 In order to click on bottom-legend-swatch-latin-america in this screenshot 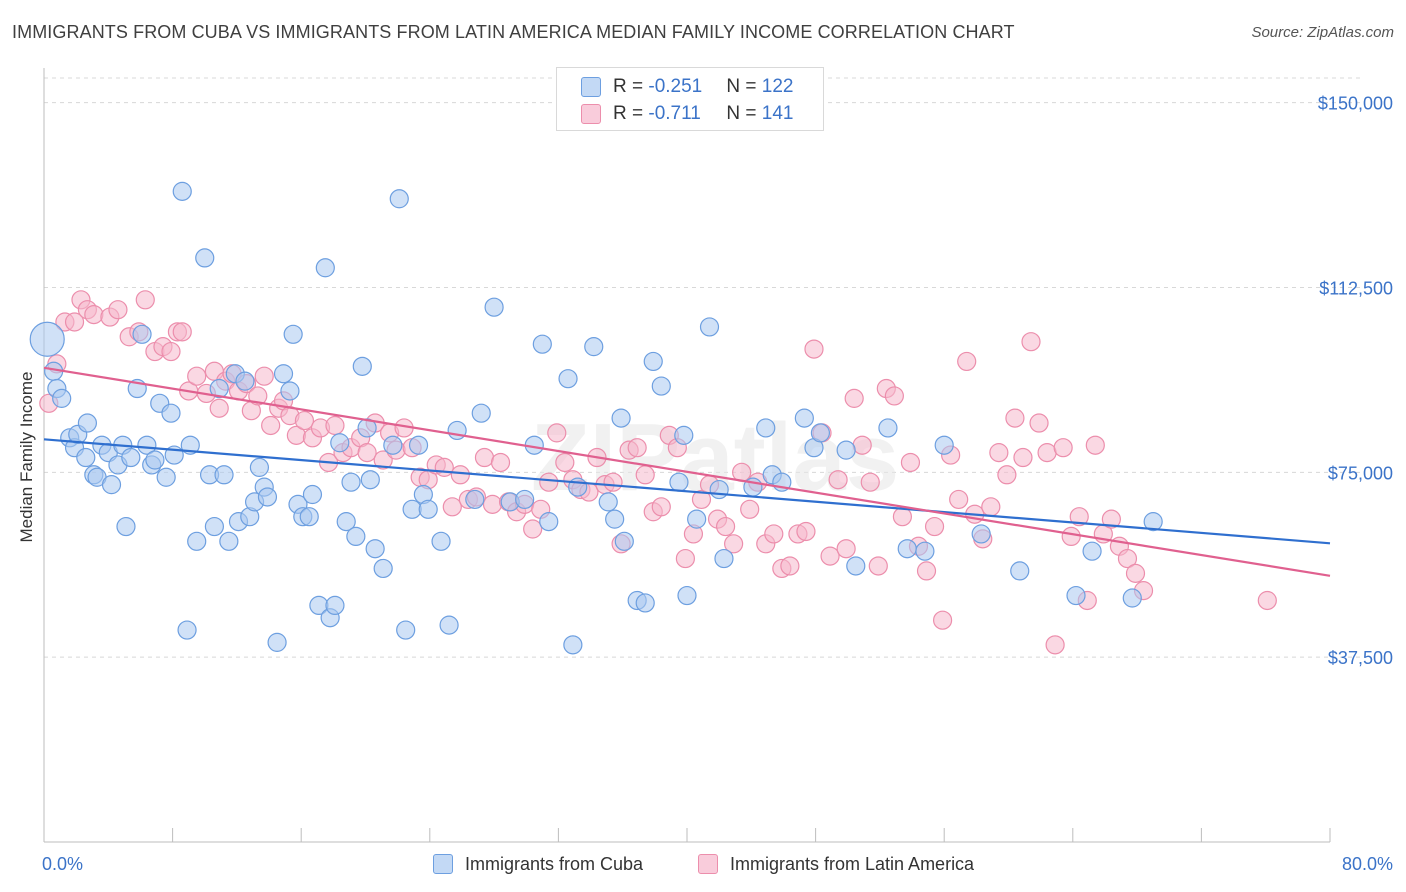, I will do `click(708, 864)`.